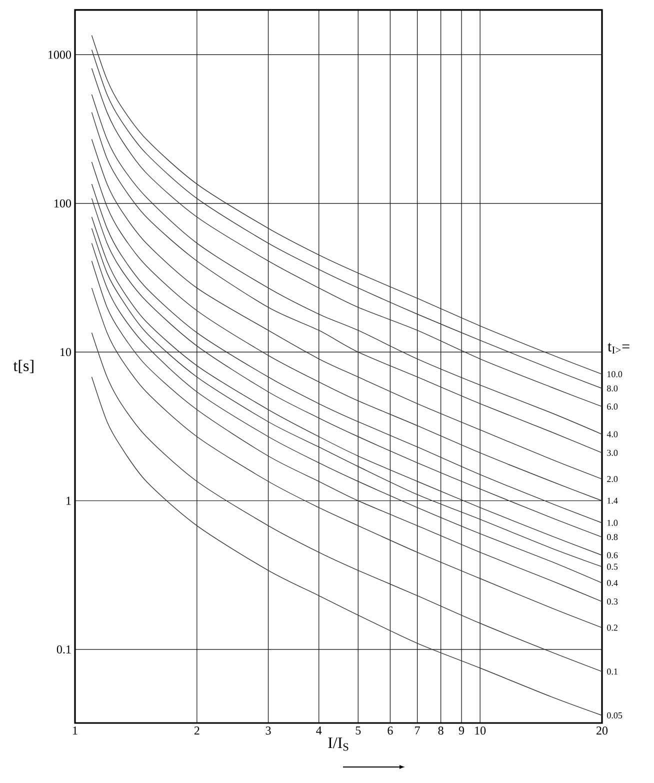  What do you see at coordinates (338, 744) in the screenshot?
I see `x-axis-title: I/I$_{S}$` at bounding box center [338, 744].